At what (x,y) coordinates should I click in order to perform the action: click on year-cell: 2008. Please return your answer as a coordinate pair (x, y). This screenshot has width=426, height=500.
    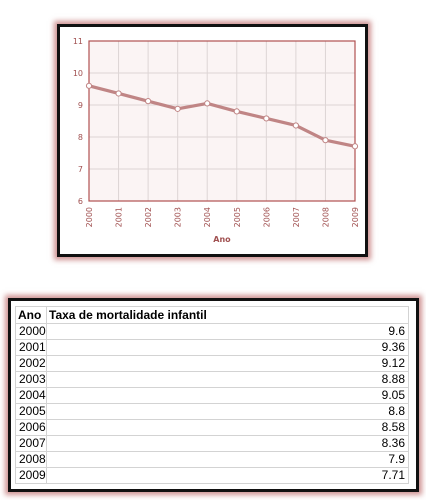
    Looking at the image, I should click on (31, 460).